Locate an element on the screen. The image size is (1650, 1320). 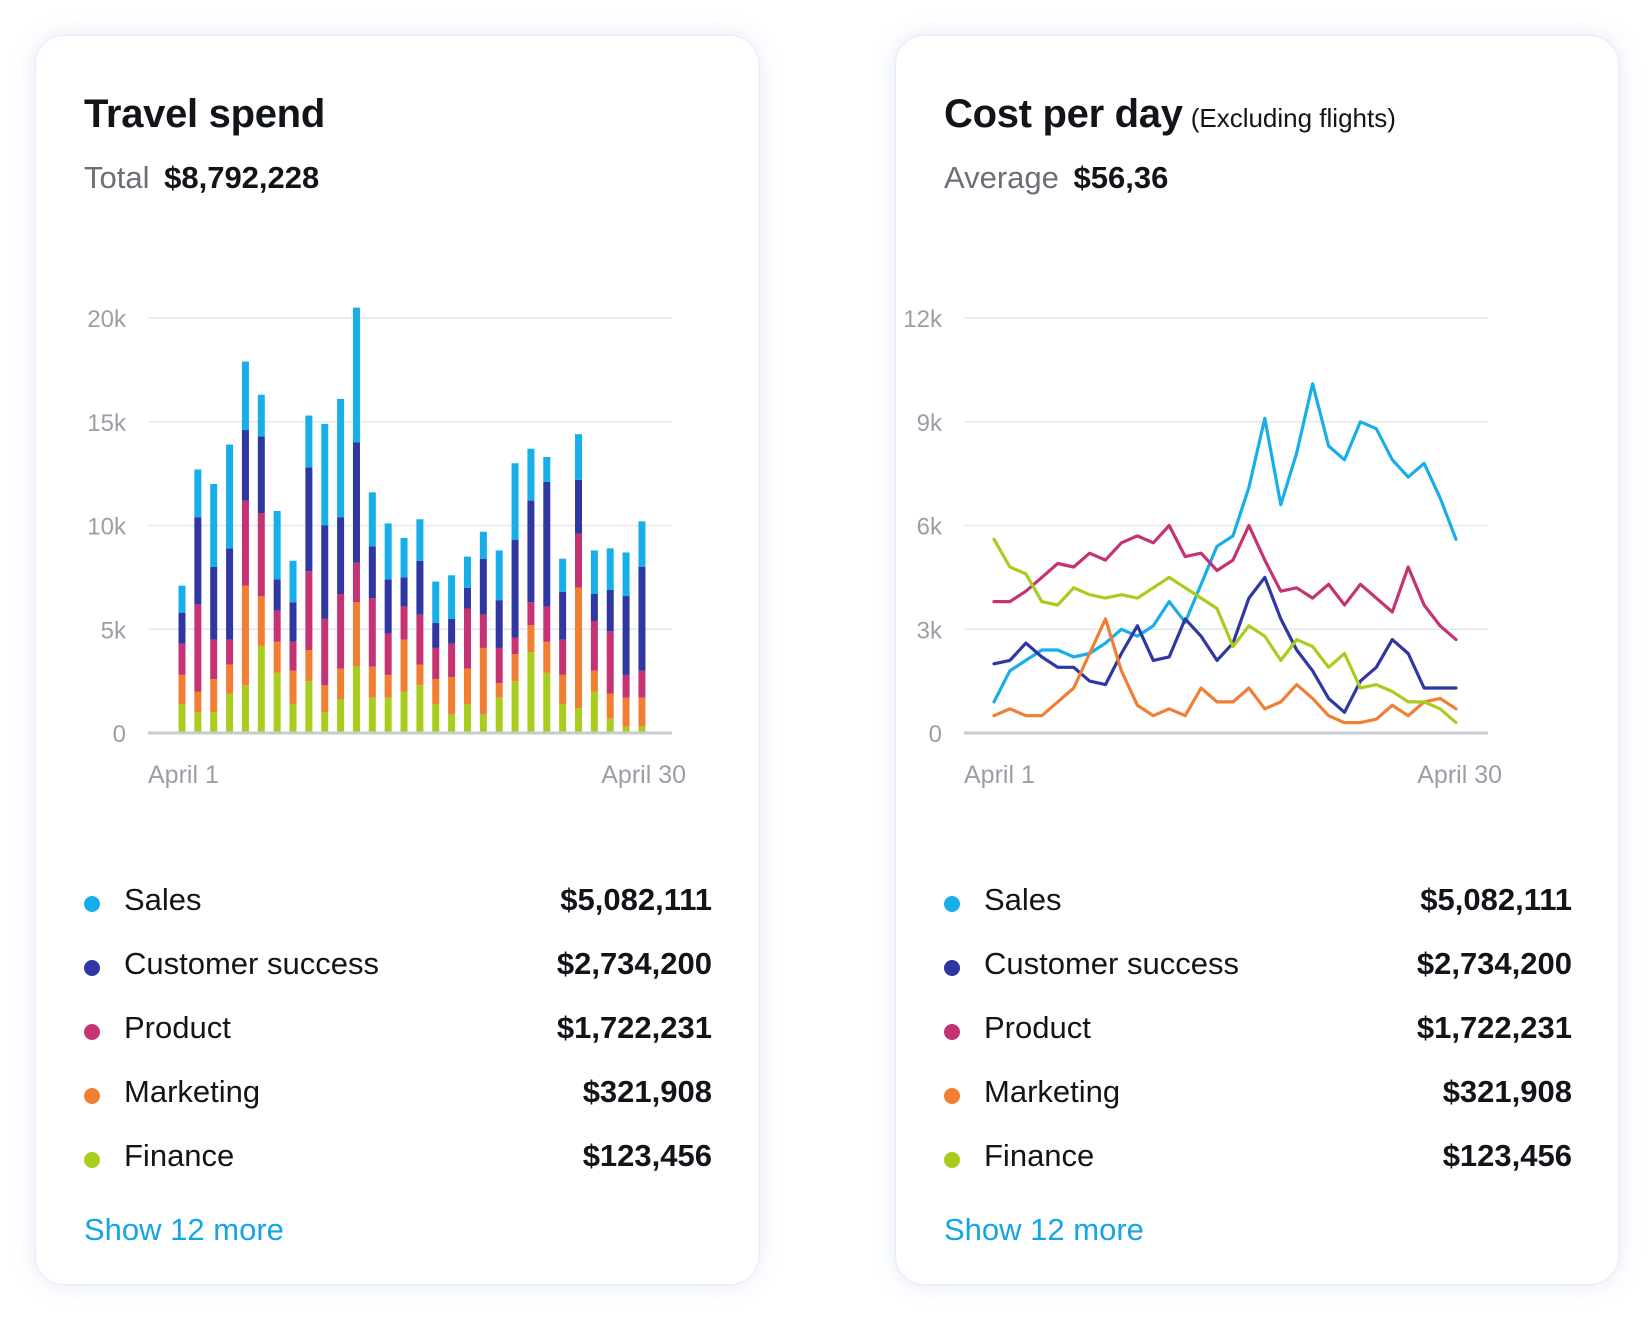
y-tick-label: 0 is located at coordinates (119, 734).